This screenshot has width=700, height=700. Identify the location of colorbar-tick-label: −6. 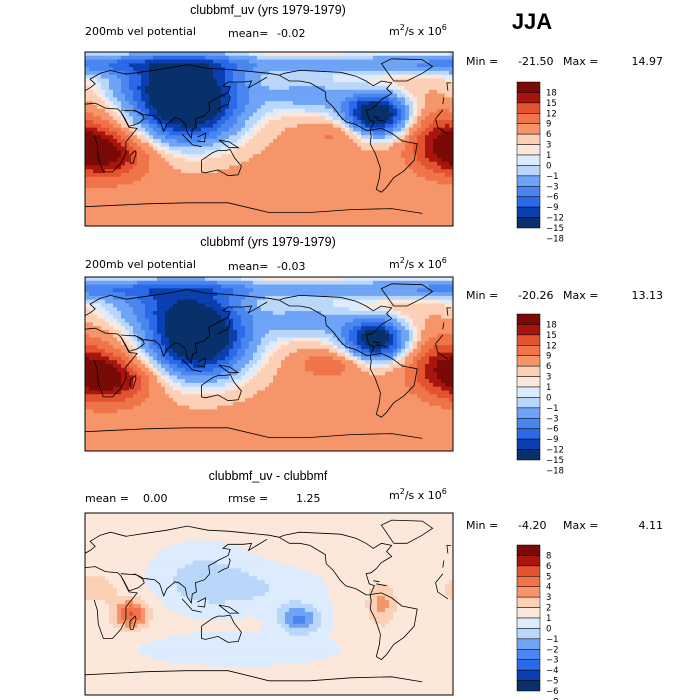
(552, 198).